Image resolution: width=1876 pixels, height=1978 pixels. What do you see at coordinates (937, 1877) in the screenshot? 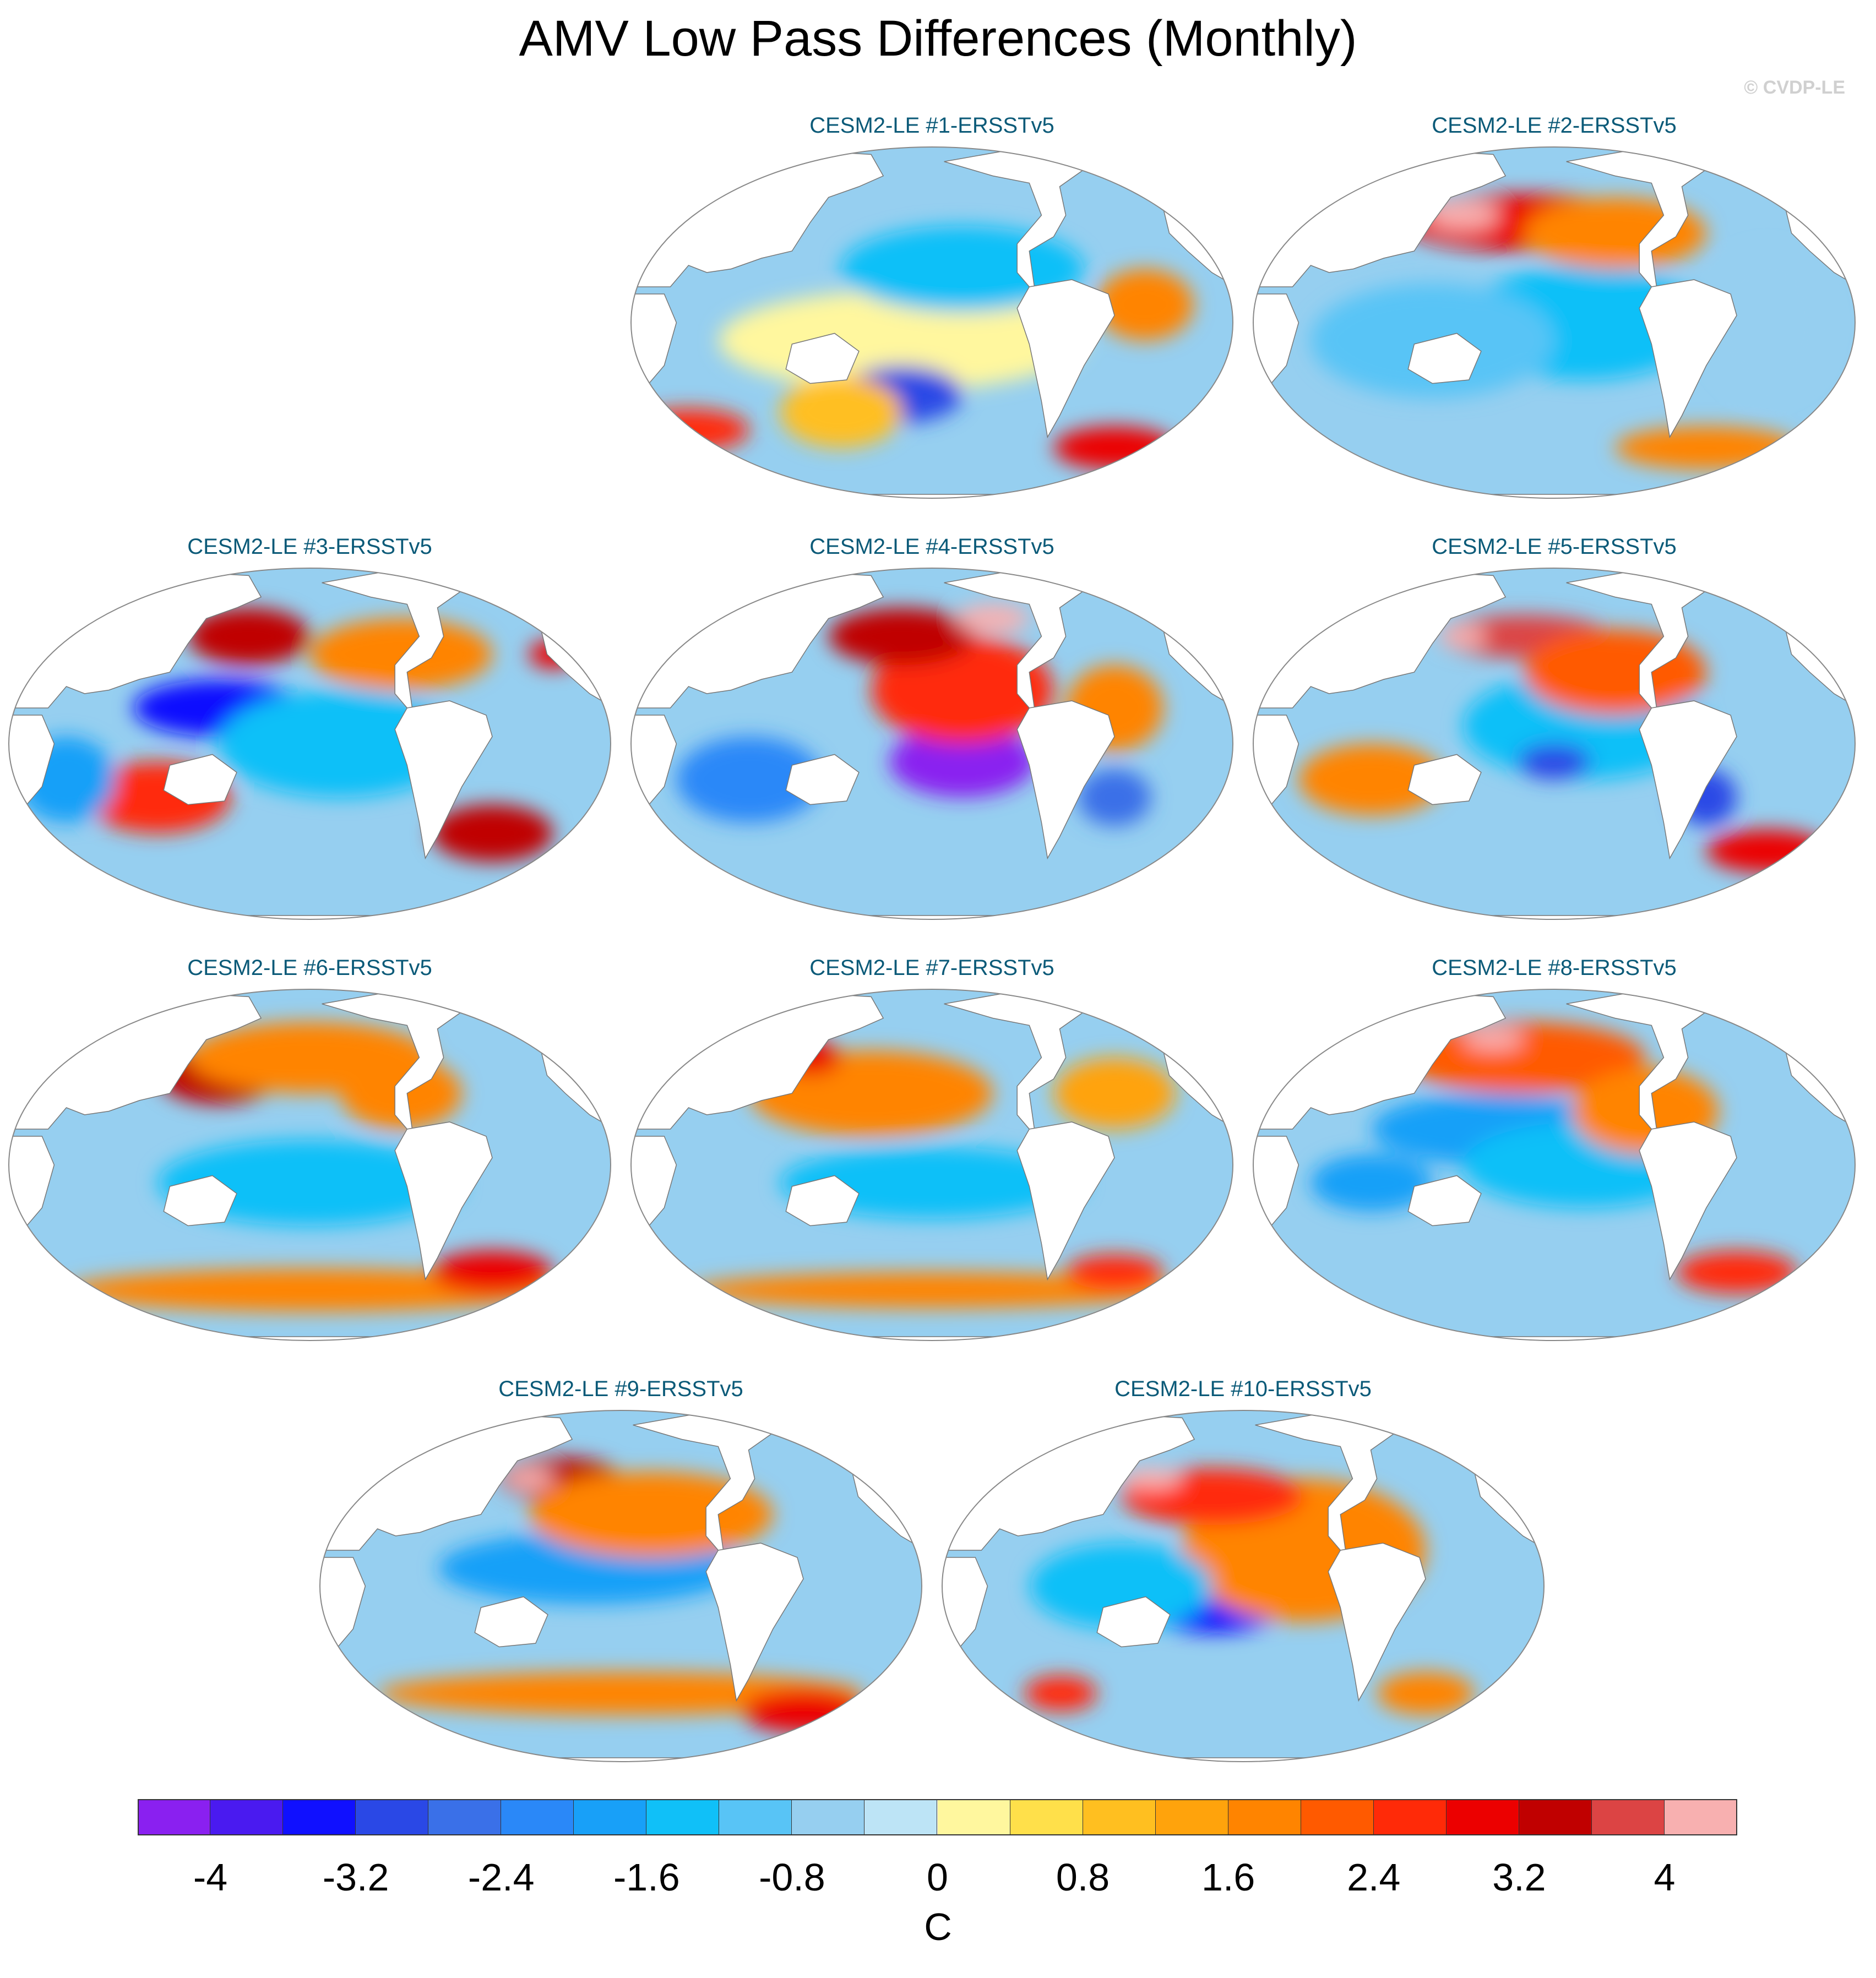
I see `colorbar-tick-label: 0` at bounding box center [937, 1877].